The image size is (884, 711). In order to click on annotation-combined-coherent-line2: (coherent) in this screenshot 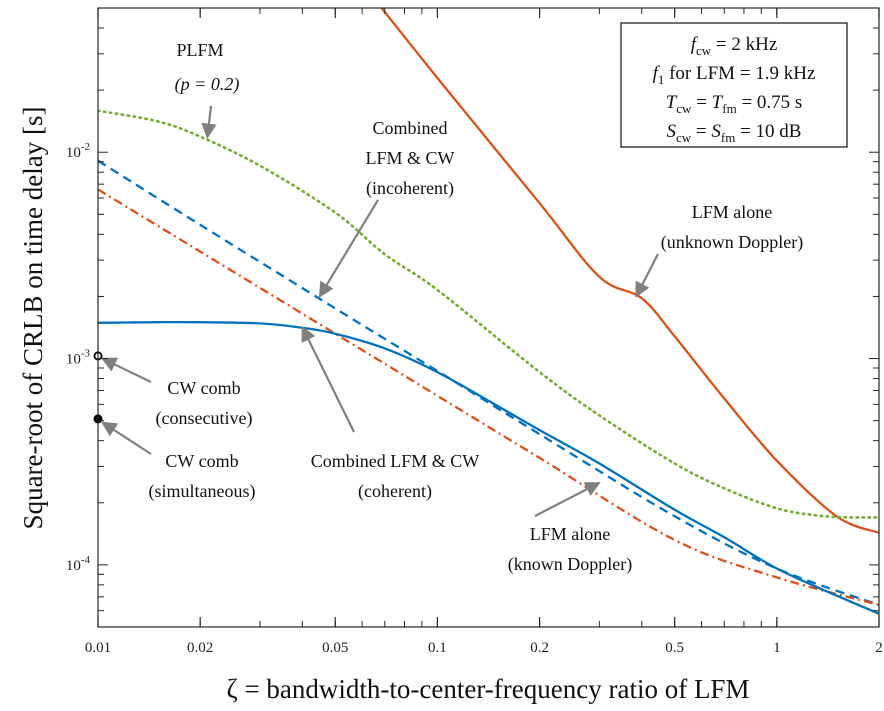, I will do `click(395, 491)`.